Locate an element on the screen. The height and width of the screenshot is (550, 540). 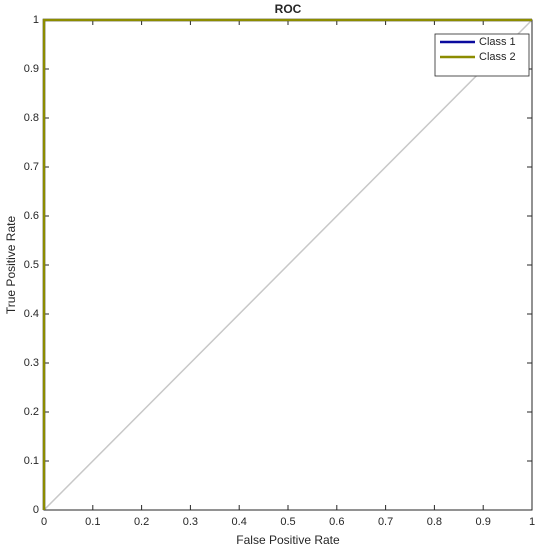
y-tick-label: 0.5 is located at coordinates (31, 265).